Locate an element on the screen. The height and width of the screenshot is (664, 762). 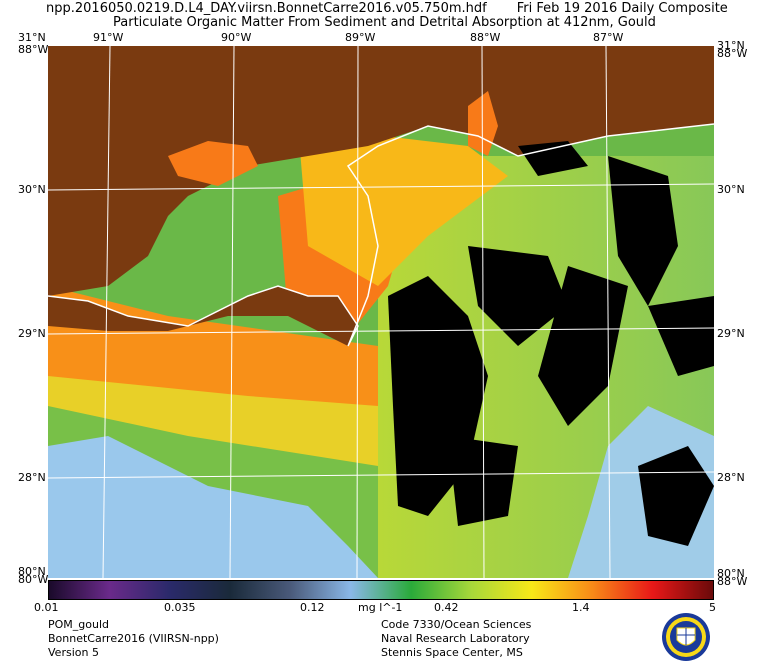
footer-right-line-3: Stennis Space Center, MS is located at coordinates (452, 652).